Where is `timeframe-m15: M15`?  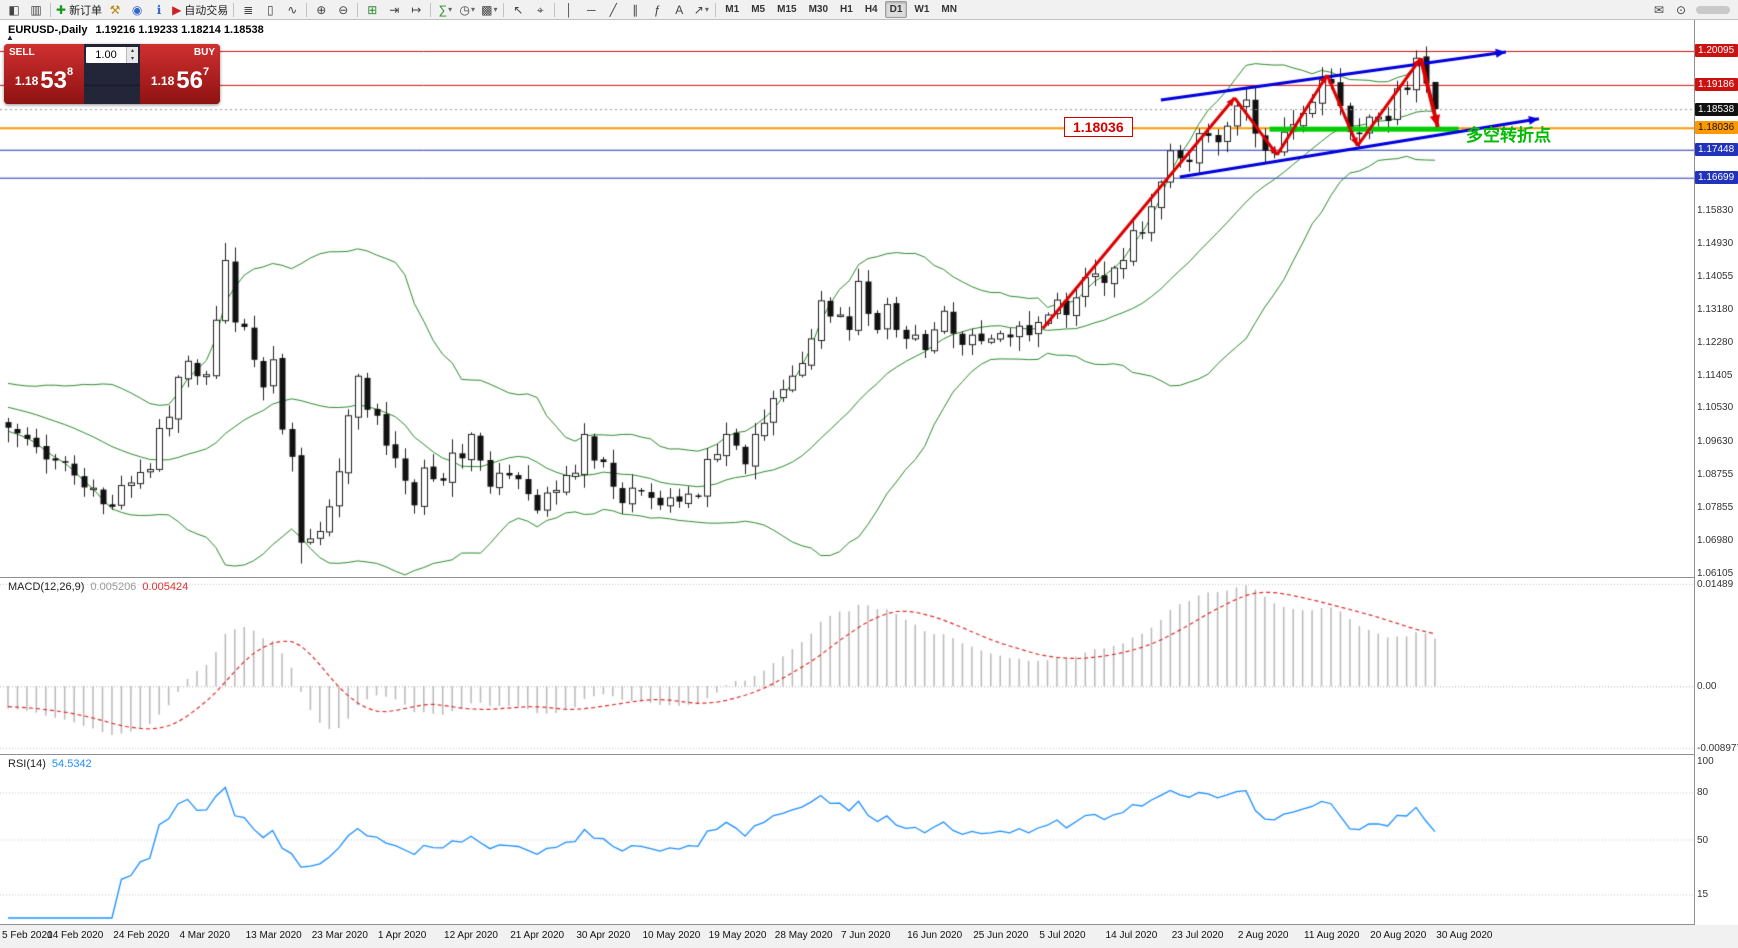
timeframe-m15: M15 is located at coordinates (787, 9).